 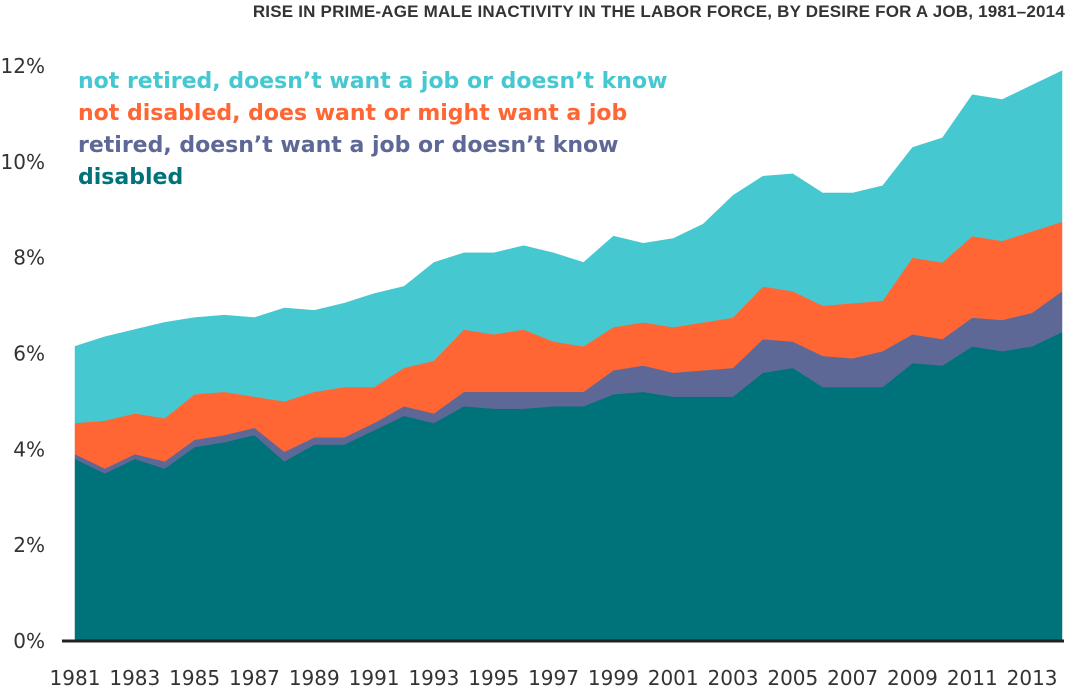 What do you see at coordinates (23, 66) in the screenshot?
I see `y-tick-label: 12%` at bounding box center [23, 66].